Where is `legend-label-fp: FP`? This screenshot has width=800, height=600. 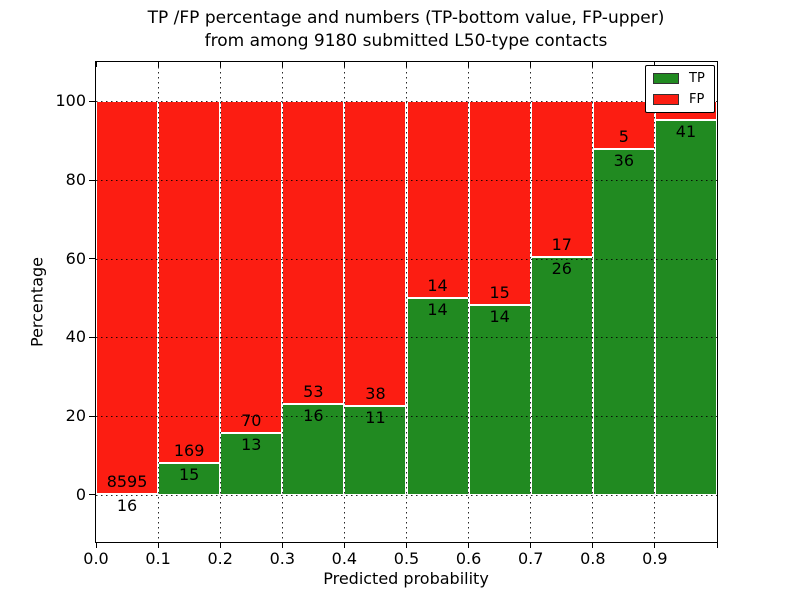 legend-label-fp: FP is located at coordinates (697, 99).